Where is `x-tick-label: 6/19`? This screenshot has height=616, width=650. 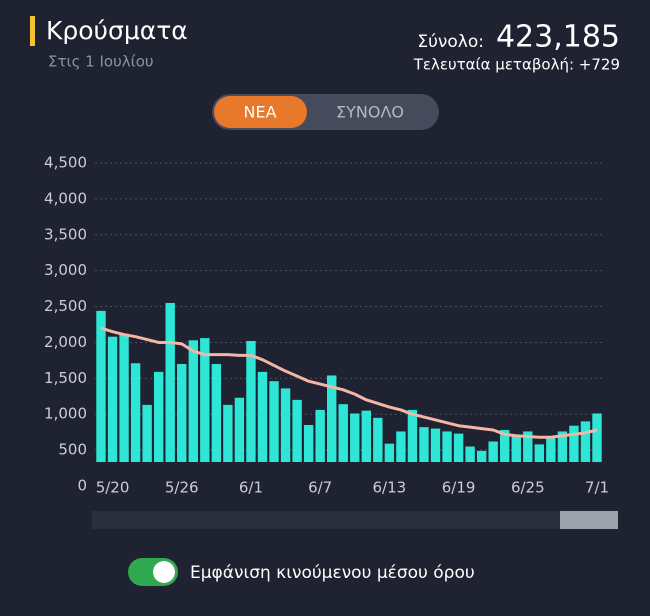
x-tick-label: 6/19 is located at coordinates (459, 488).